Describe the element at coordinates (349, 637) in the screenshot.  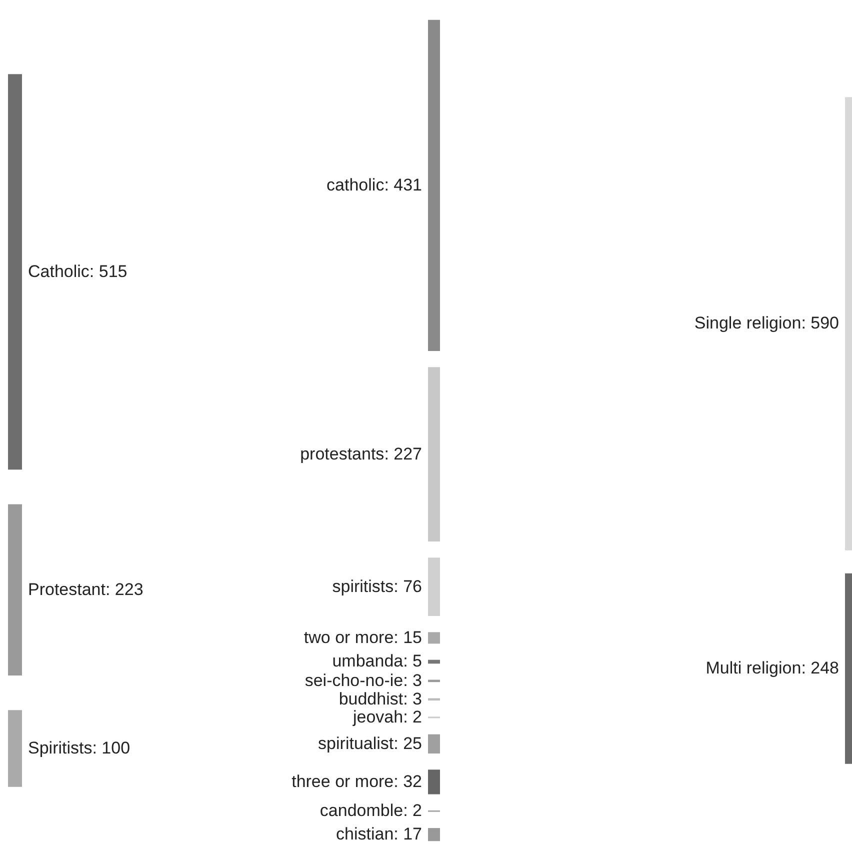
I see `category-label: two or more` at that location.